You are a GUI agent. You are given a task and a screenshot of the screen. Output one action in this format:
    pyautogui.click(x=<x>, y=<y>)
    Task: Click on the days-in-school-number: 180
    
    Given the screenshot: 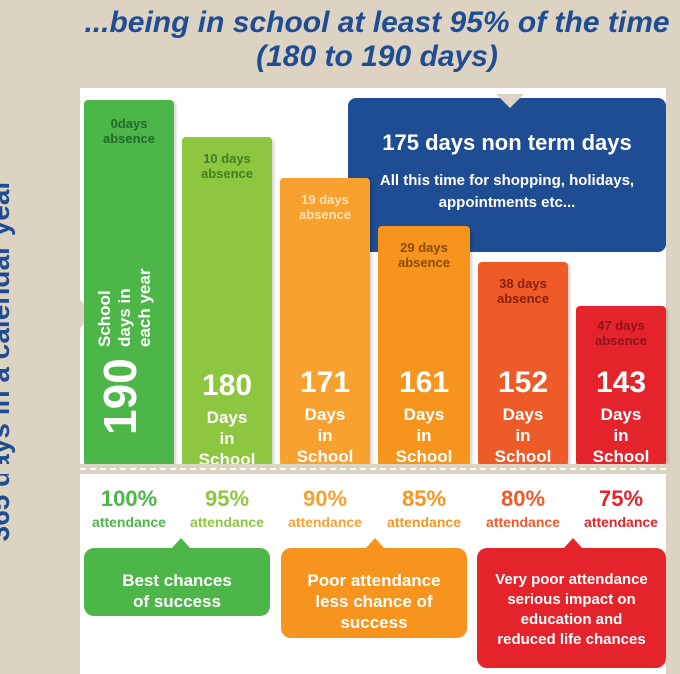 What is the action you would take?
    pyautogui.click(x=227, y=385)
    